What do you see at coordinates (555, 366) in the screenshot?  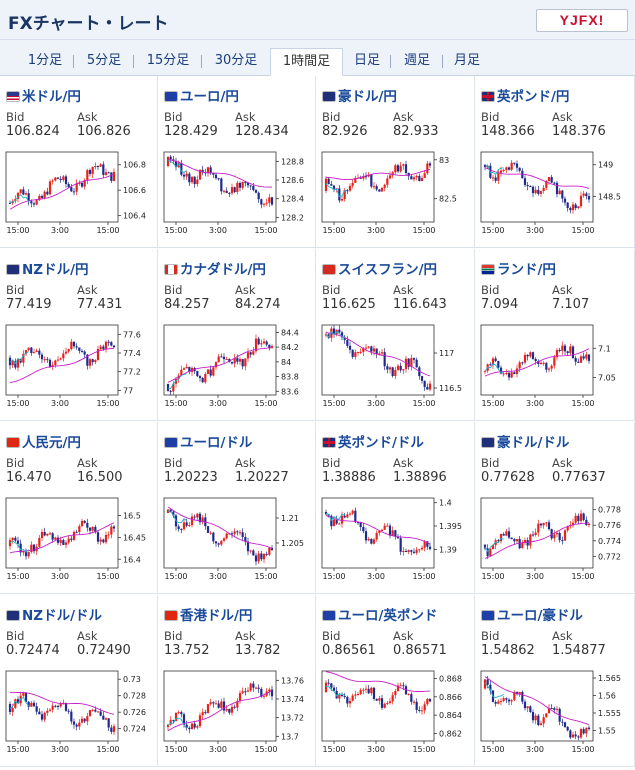 I see `candlestick-chart: 7.1 7.05 15:00 3:00 15:00` at bounding box center [555, 366].